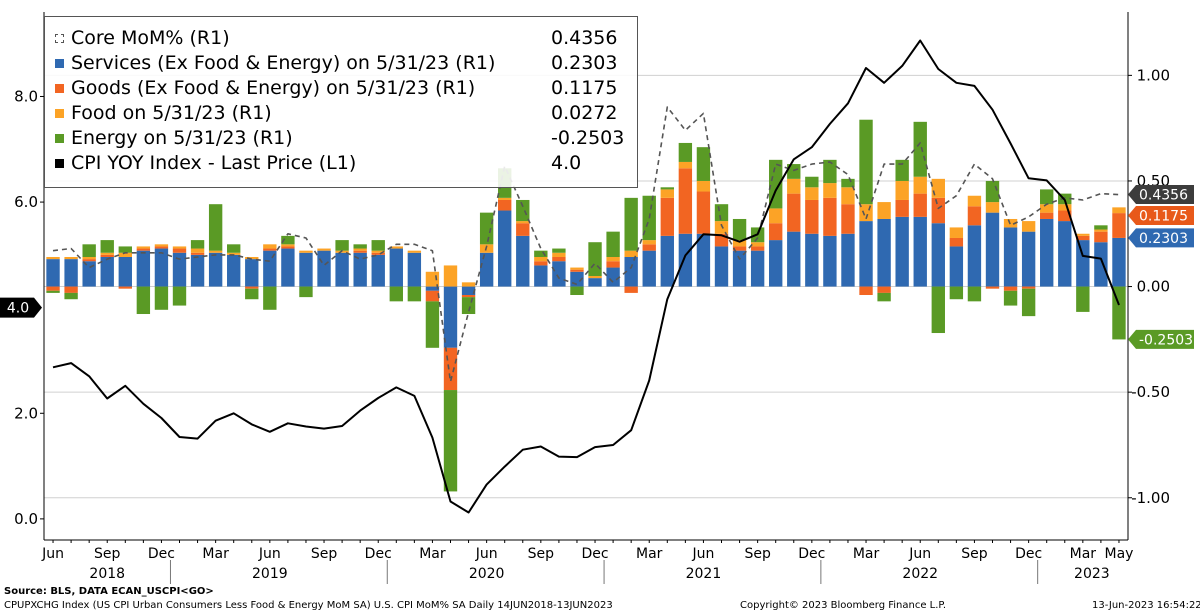 This screenshot has width=1200, height=614. Describe the element at coordinates (341, 39) in the screenshot. I see `legend-item-core: Core MoM% (R1) 0.4356` at that location.